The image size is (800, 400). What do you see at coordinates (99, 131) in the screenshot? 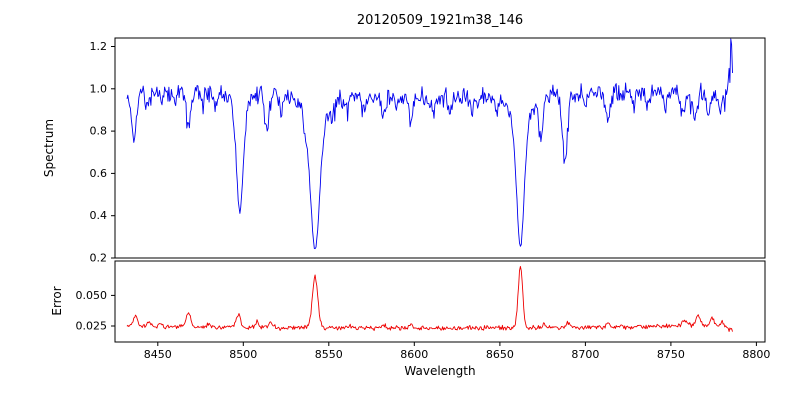
I see `y-tick-label: 0.8` at bounding box center [99, 131].